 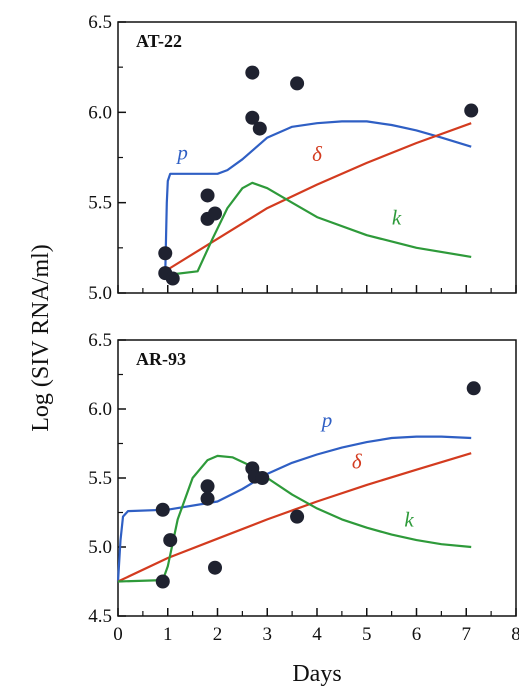 I want to click on x-tick-label: 4, so click(x=317, y=634).